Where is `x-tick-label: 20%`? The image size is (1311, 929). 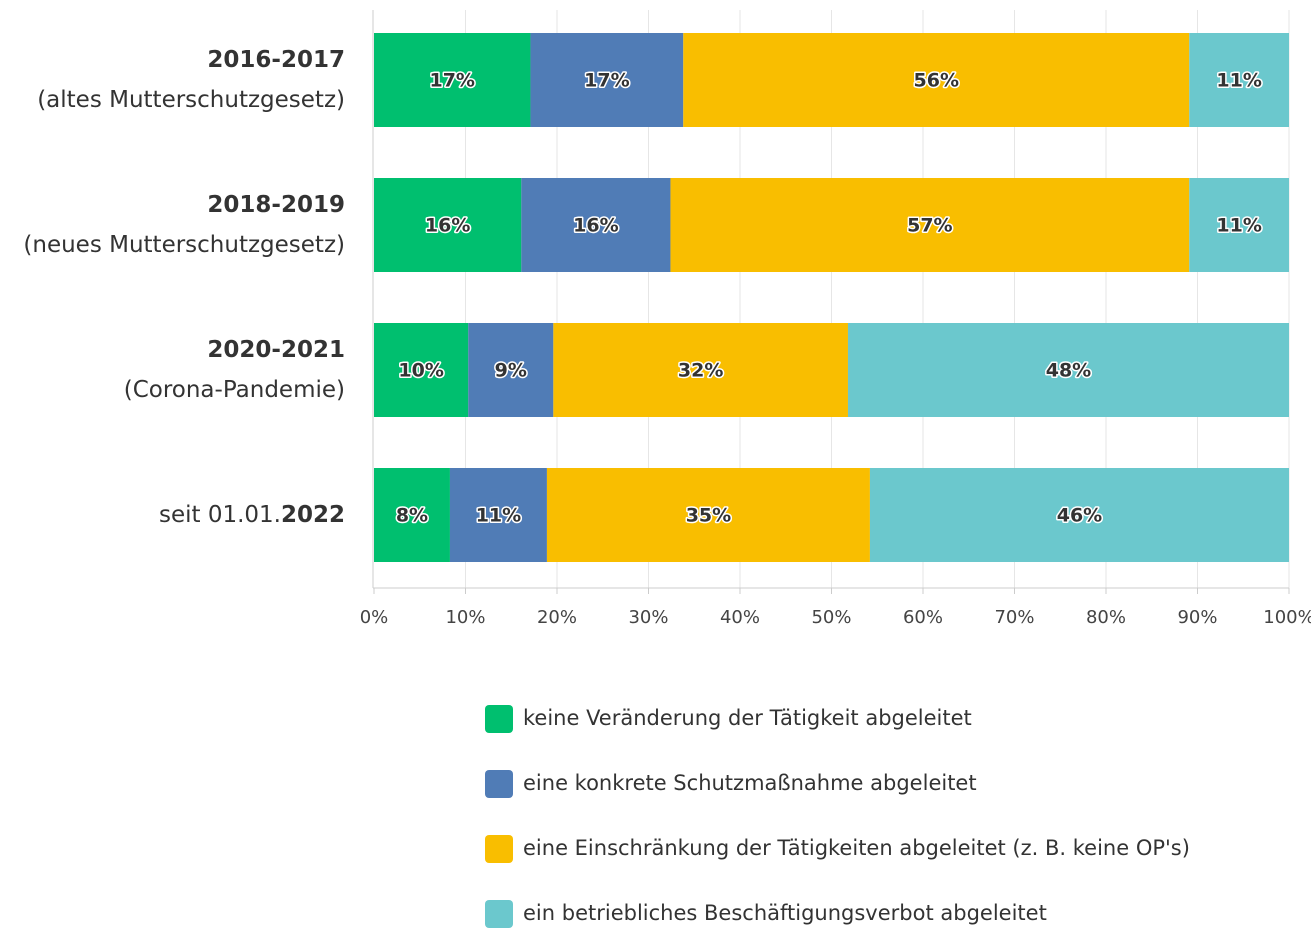 x-tick-label: 20% is located at coordinates (557, 617).